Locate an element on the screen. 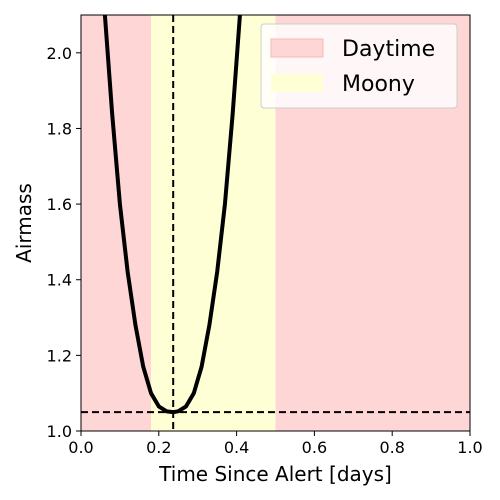 This screenshot has height=500, width=500. x-tick-label: 0.0 is located at coordinates (80, 447).